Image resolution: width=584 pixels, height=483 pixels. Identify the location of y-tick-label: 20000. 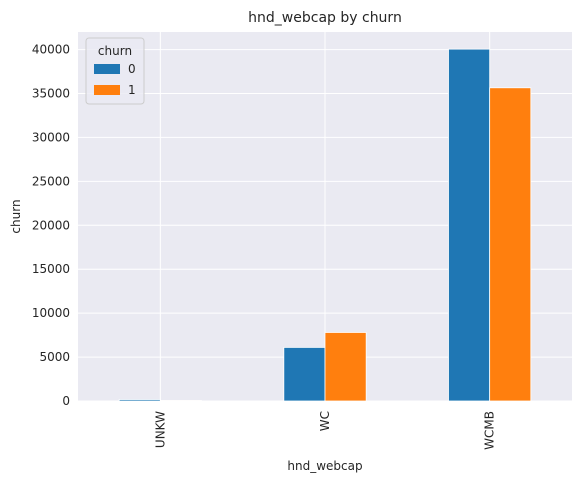
(51, 225).